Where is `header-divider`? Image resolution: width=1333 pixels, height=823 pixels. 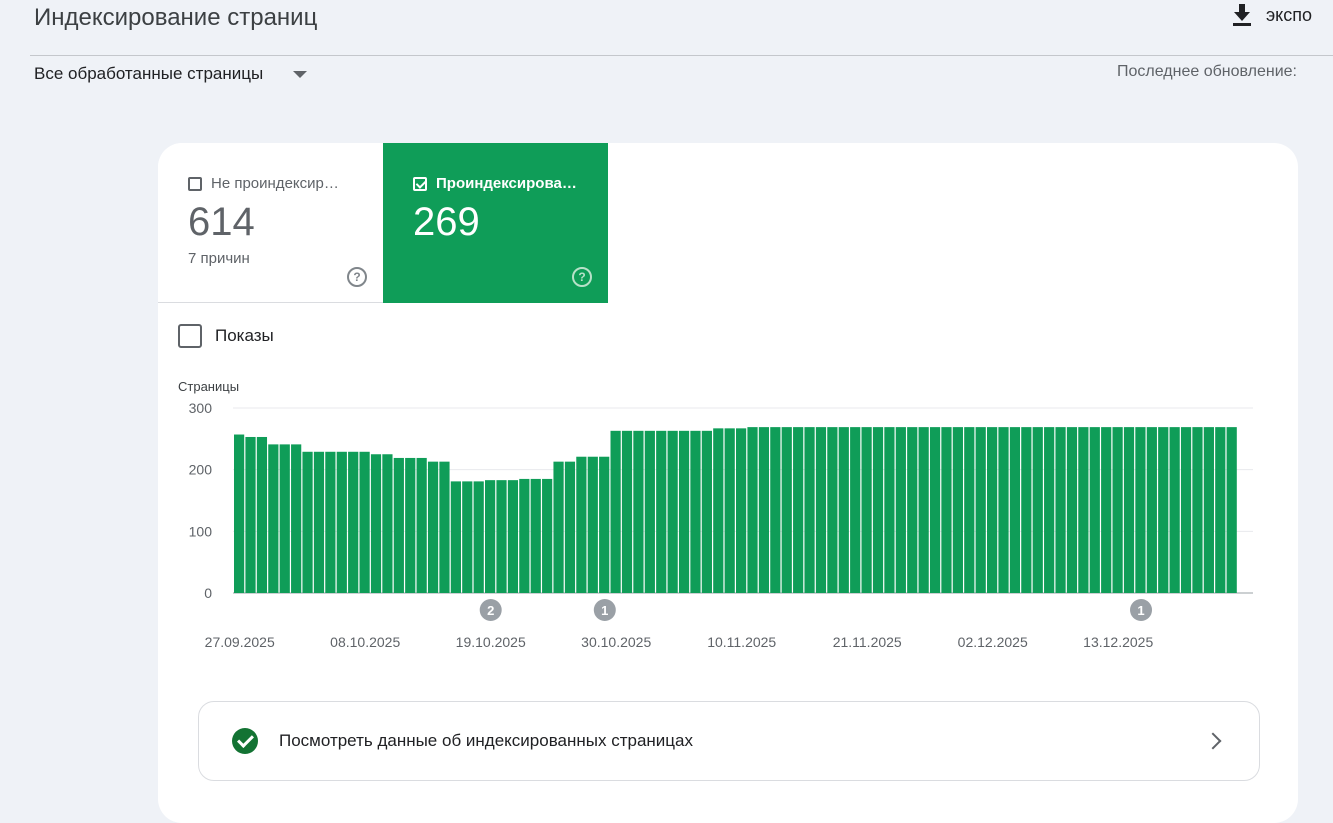 header-divider is located at coordinates (681, 55).